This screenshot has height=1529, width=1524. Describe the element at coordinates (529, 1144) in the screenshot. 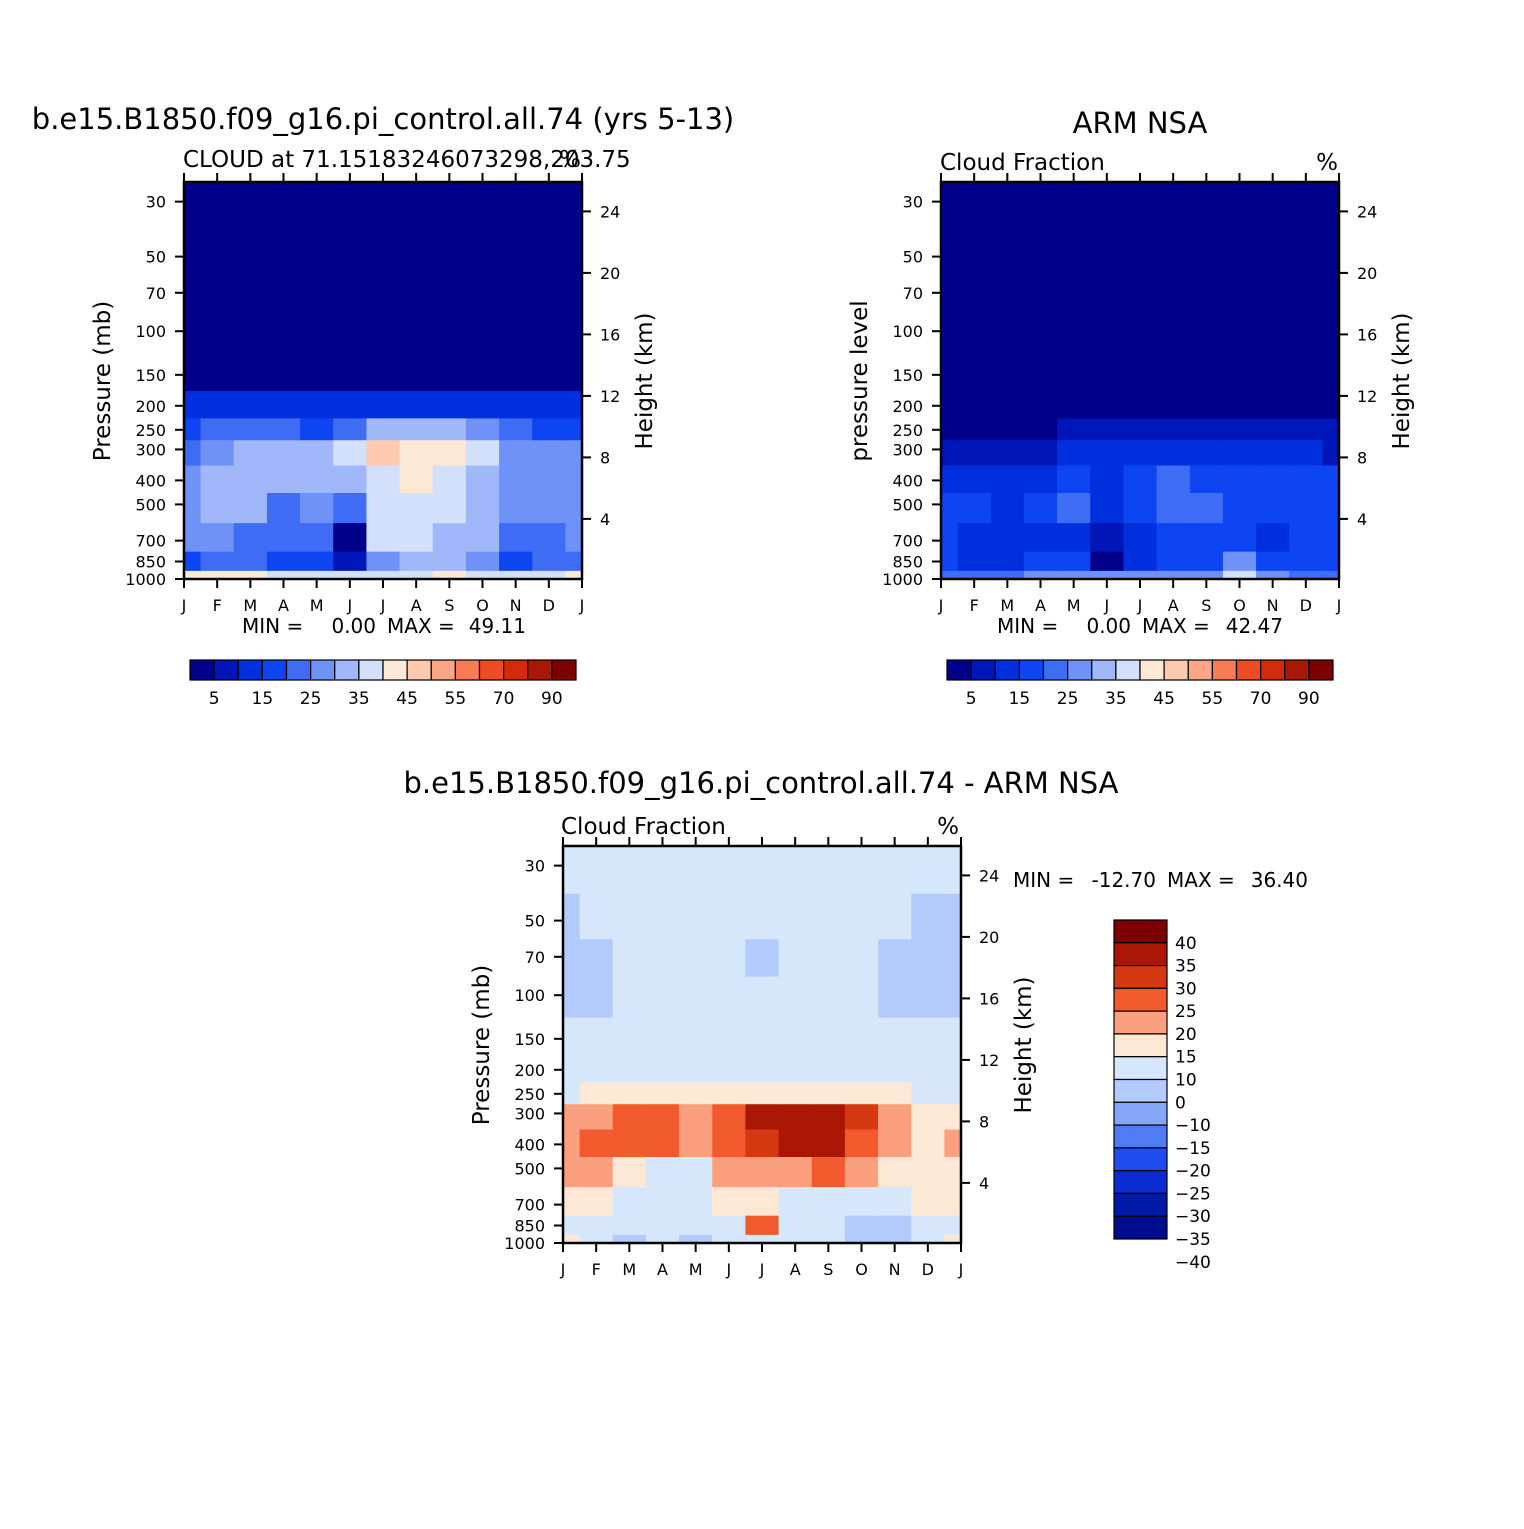

I see `y-tick-label: 400` at that location.